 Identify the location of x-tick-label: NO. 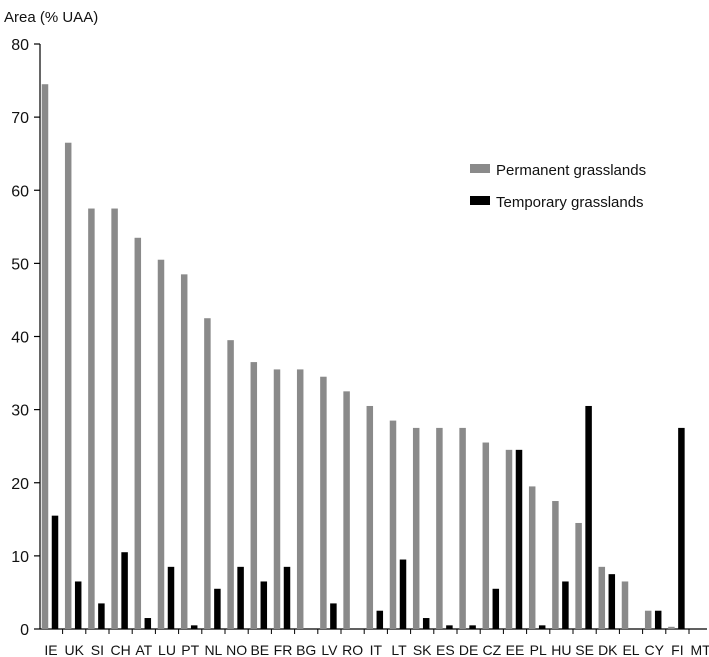
(236, 649).